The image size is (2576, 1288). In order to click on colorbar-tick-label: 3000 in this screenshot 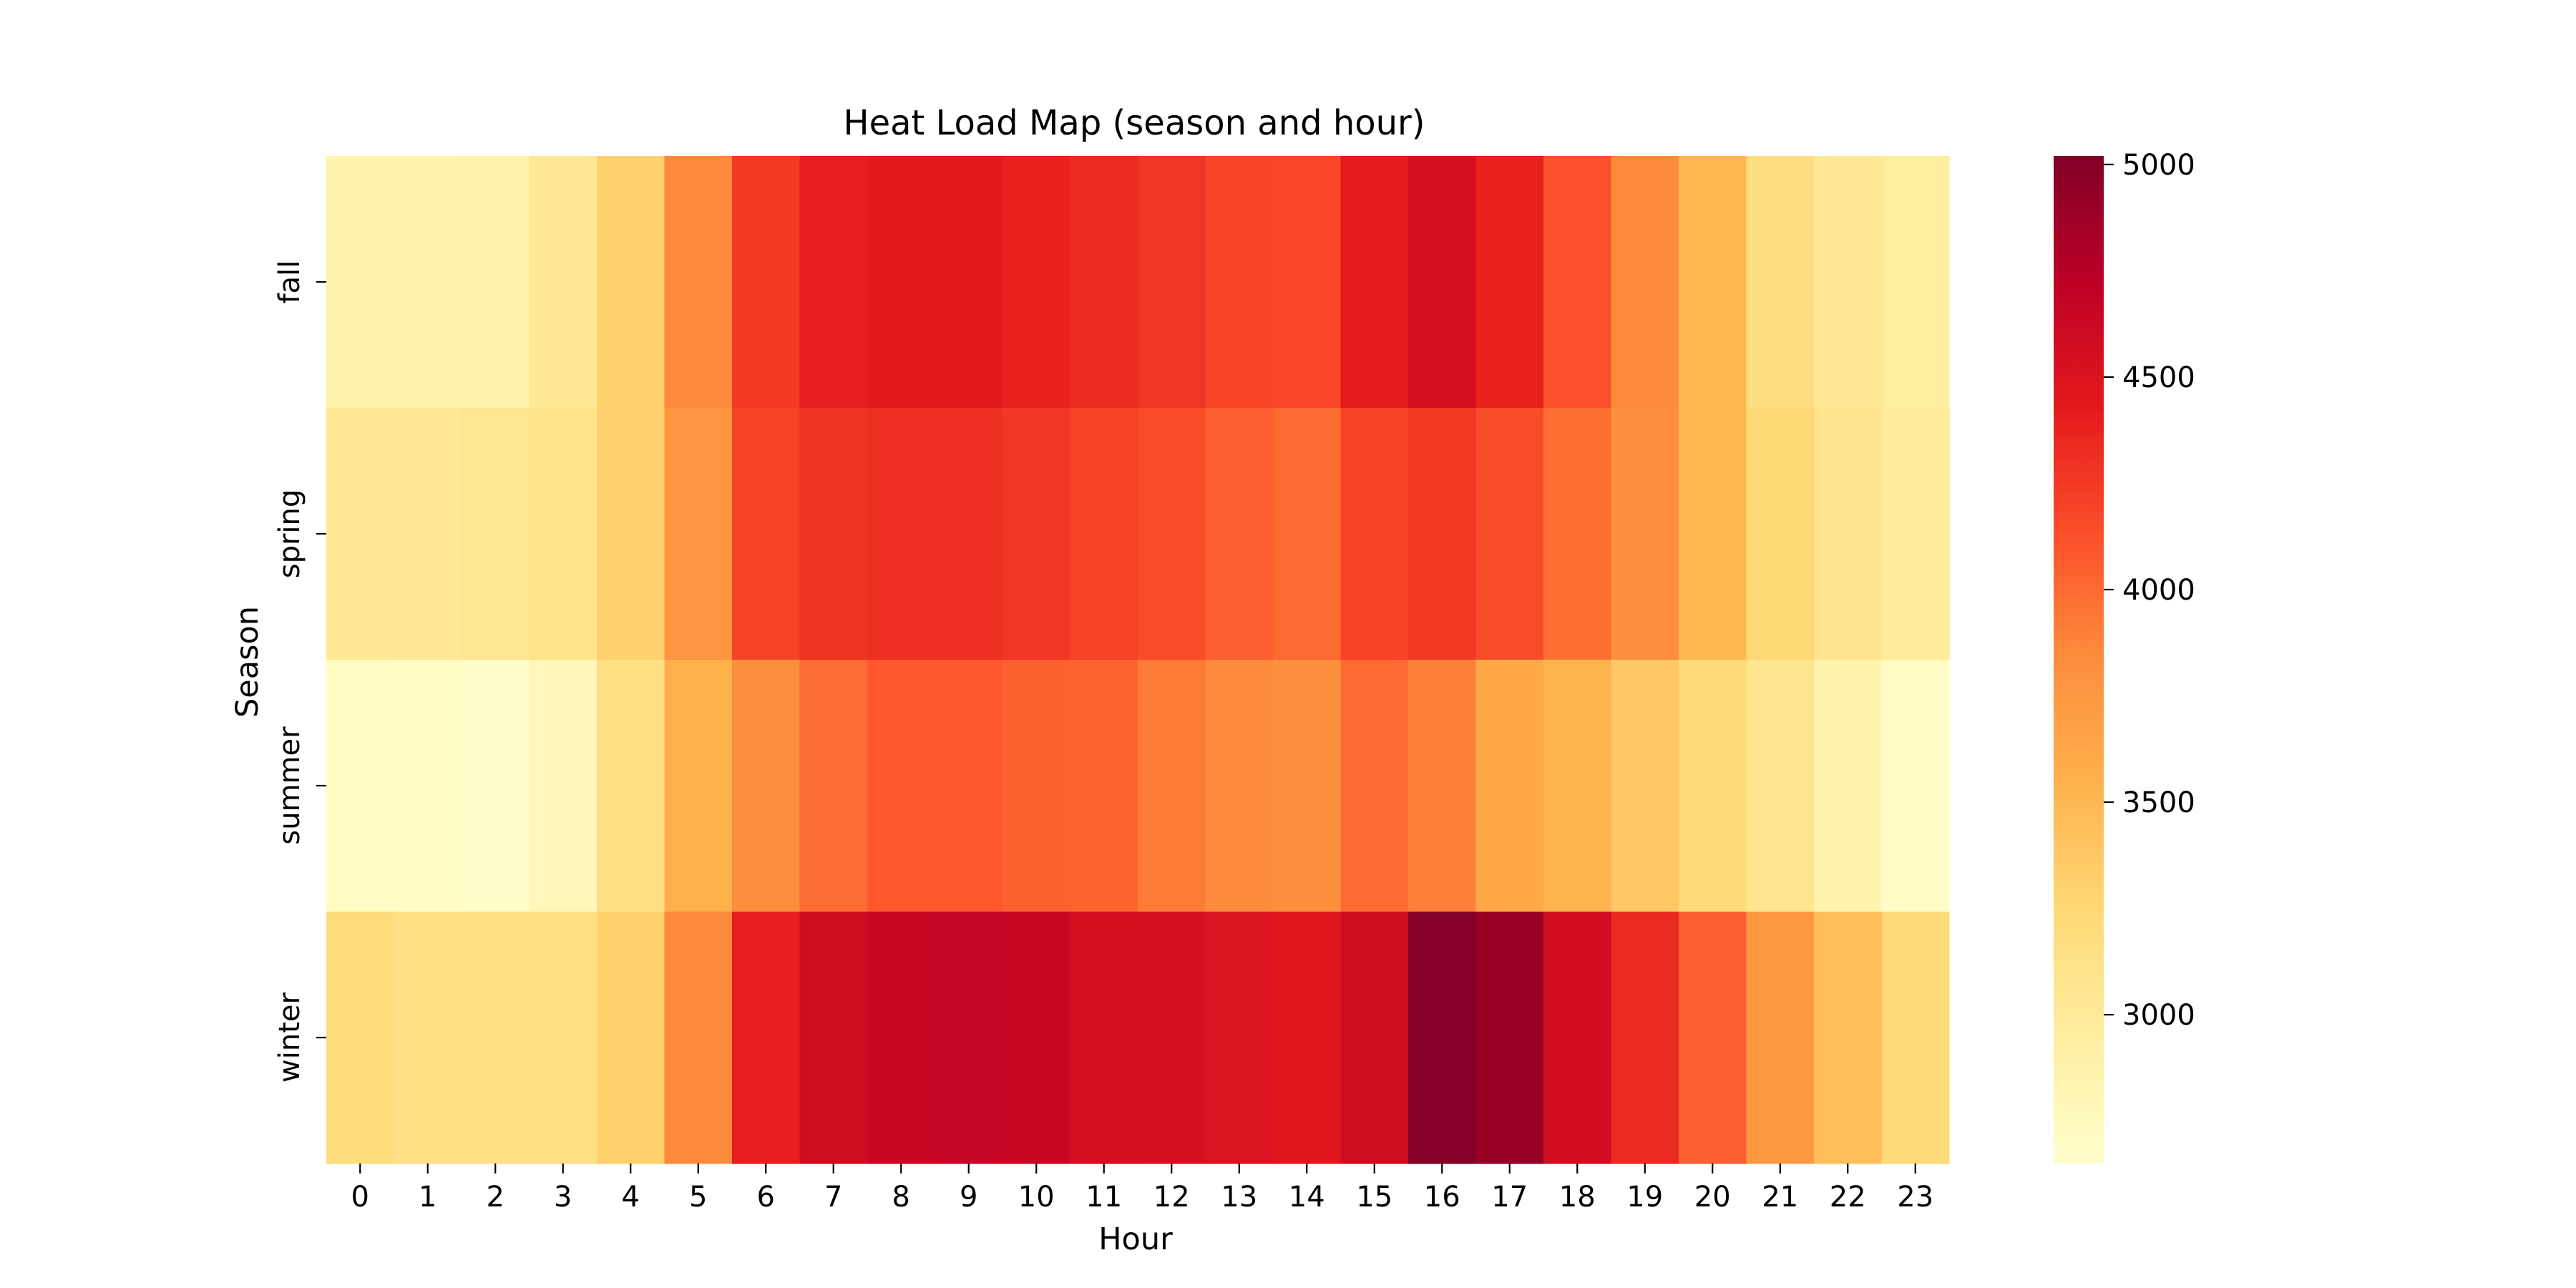, I will do `click(2158, 1015)`.